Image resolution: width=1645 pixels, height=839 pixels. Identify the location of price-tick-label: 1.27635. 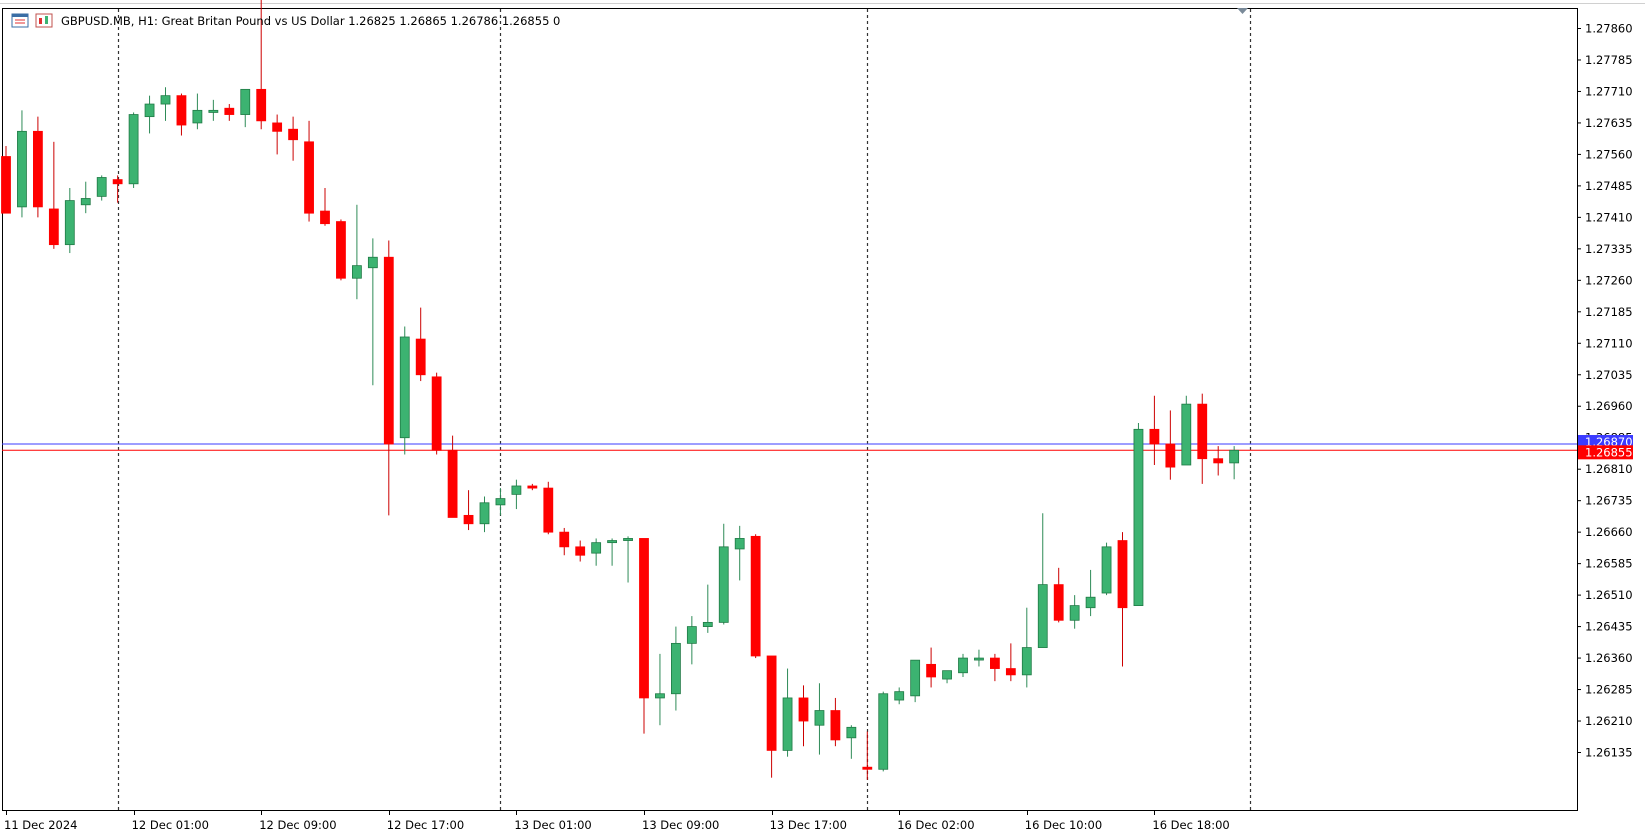
(1609, 123).